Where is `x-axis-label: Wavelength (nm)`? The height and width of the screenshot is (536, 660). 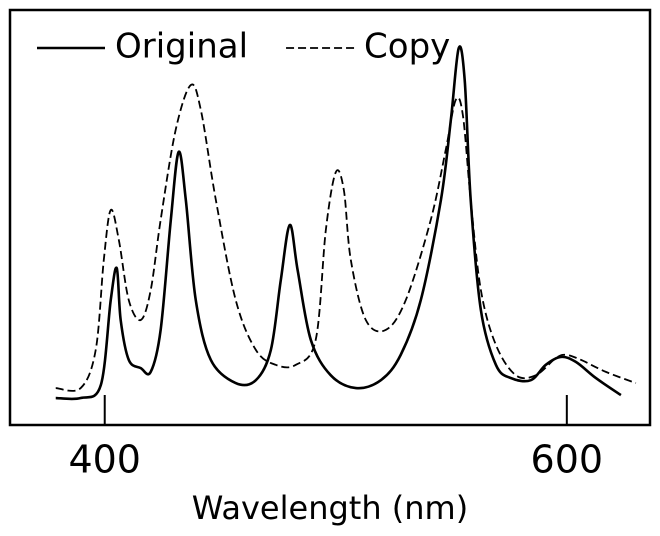 x-axis-label: Wavelength (nm) is located at coordinates (330, 508).